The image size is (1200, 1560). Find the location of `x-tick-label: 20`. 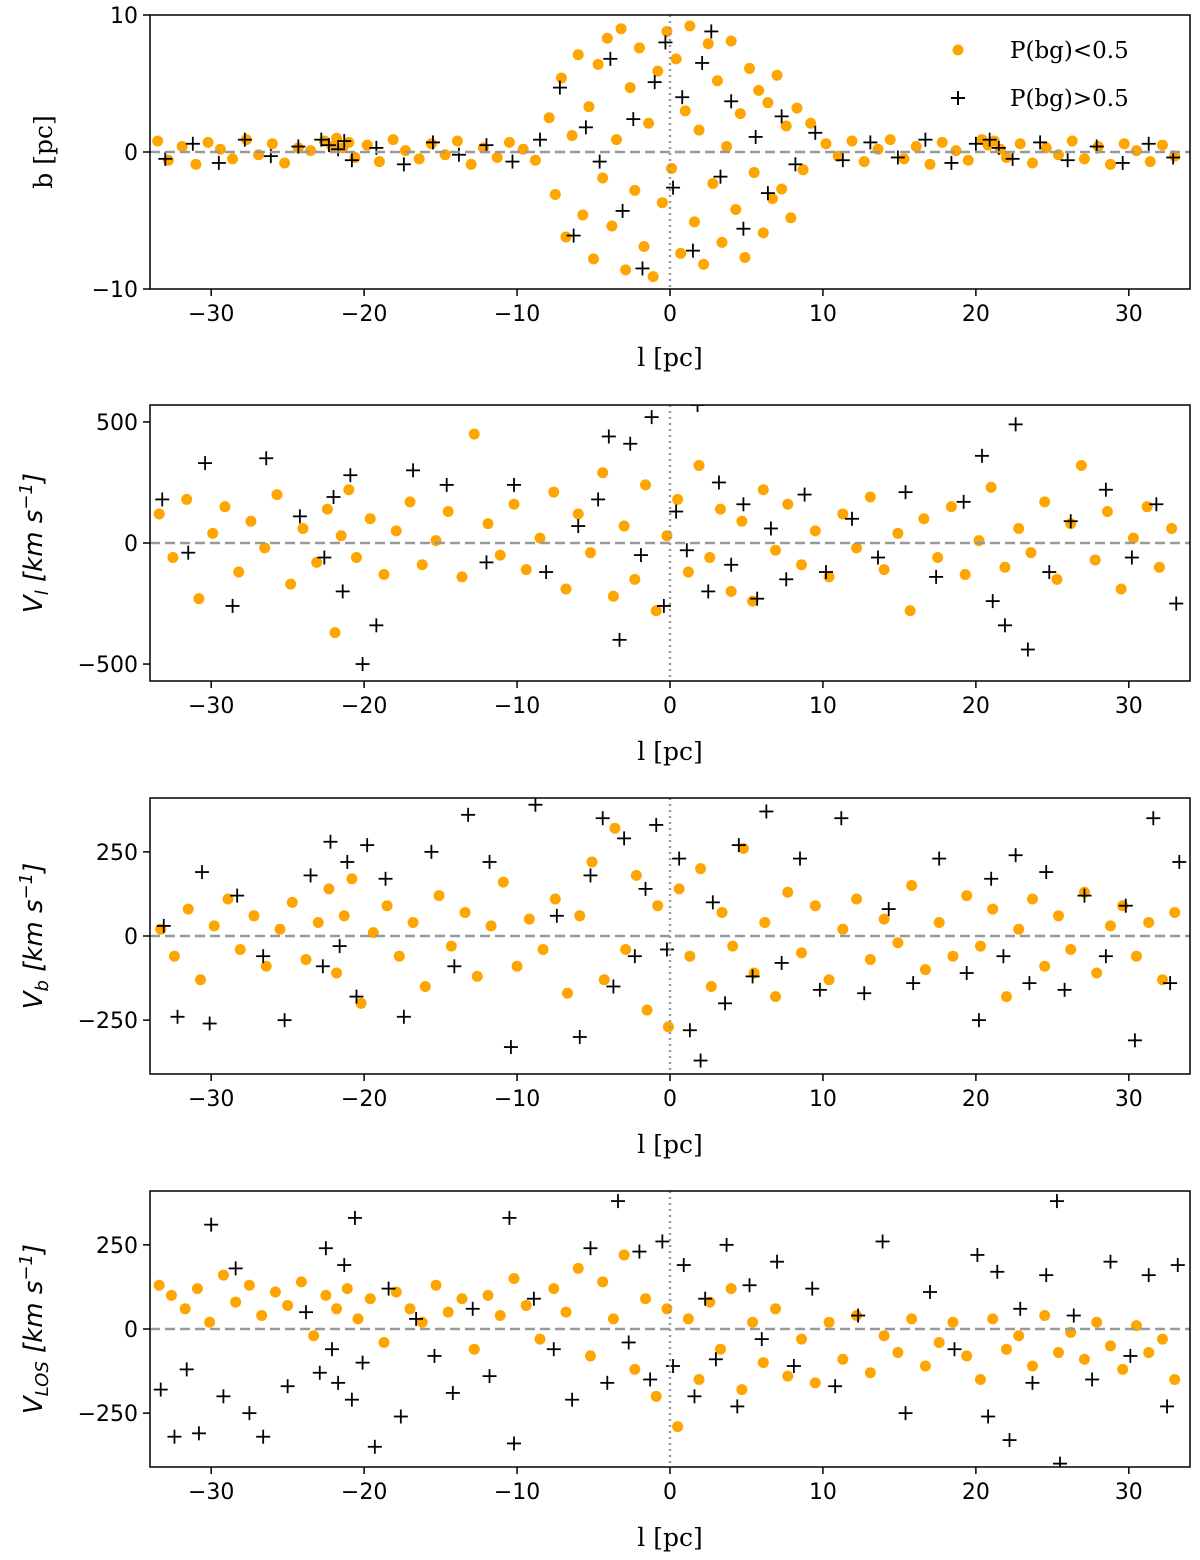

x-tick-label: 20 is located at coordinates (976, 1492).